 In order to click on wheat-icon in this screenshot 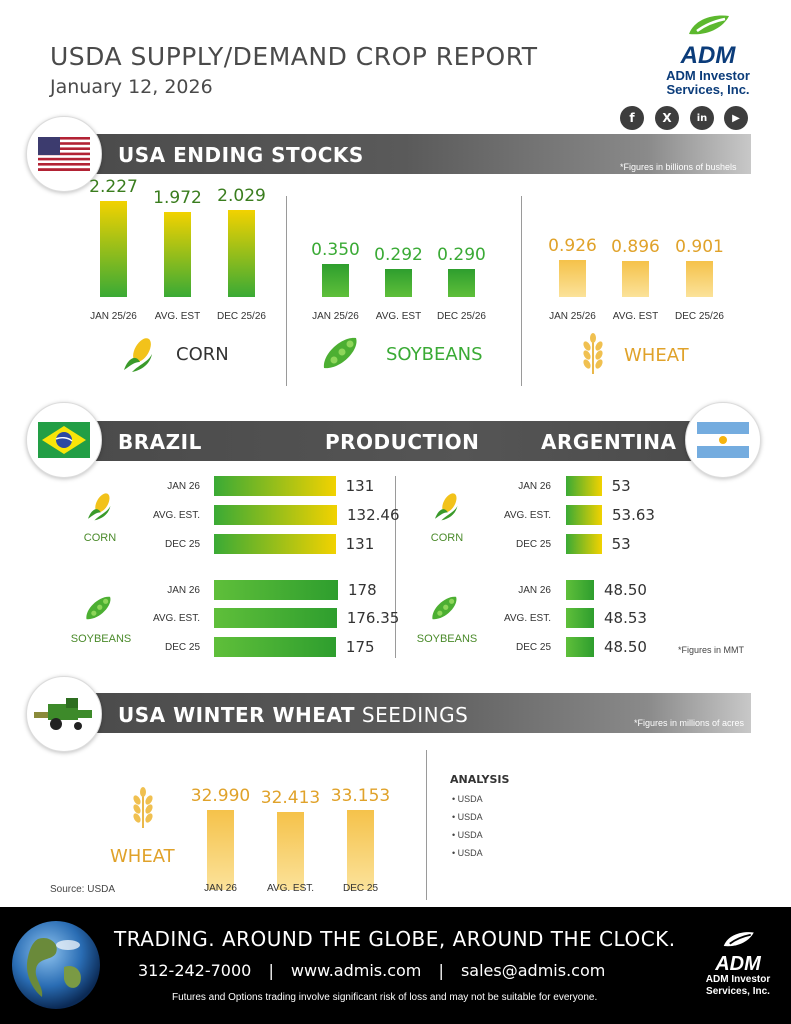, I will do `click(143, 807)`.